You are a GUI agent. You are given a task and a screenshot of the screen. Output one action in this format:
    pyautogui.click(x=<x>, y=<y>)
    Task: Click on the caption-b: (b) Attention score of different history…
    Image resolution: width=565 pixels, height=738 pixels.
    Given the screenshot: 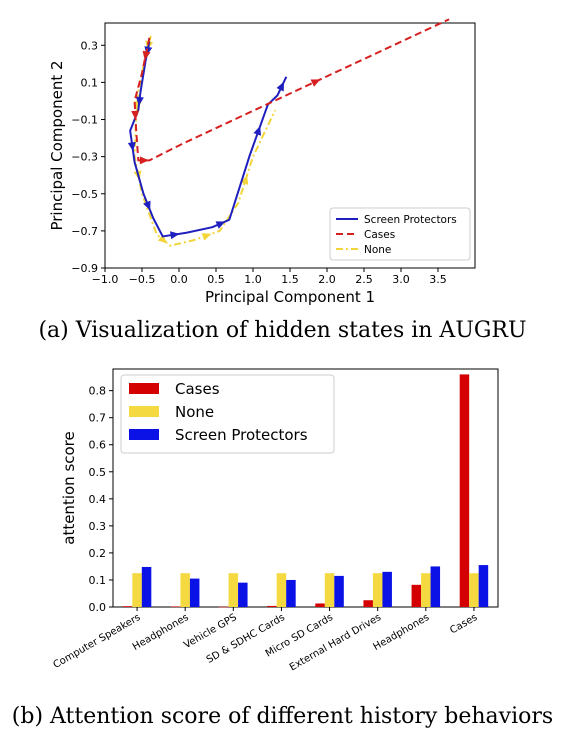 What is the action you would take?
    pyautogui.click(x=282, y=716)
    